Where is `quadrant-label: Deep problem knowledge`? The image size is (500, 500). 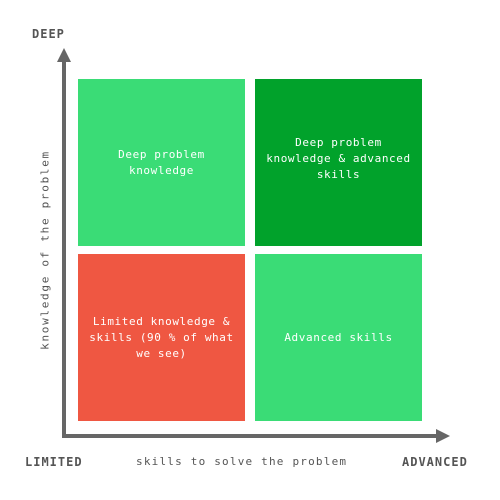 quadrant-label: Deep problem knowledge is located at coordinates (161, 162).